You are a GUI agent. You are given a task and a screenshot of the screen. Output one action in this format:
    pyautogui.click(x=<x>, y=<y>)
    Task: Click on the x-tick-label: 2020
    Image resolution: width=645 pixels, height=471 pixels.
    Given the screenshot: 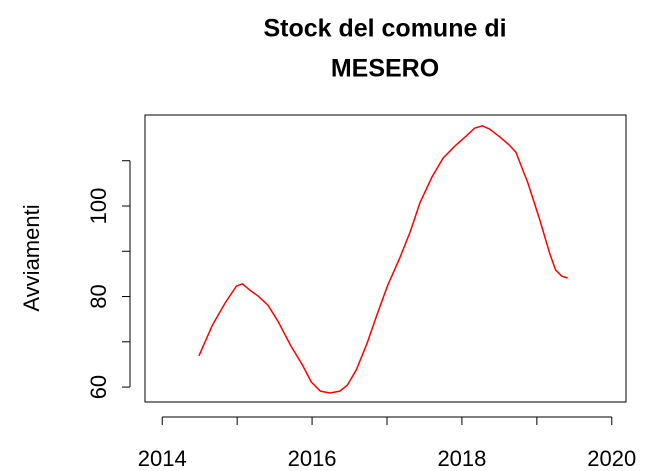 What is the action you would take?
    pyautogui.click(x=611, y=458)
    